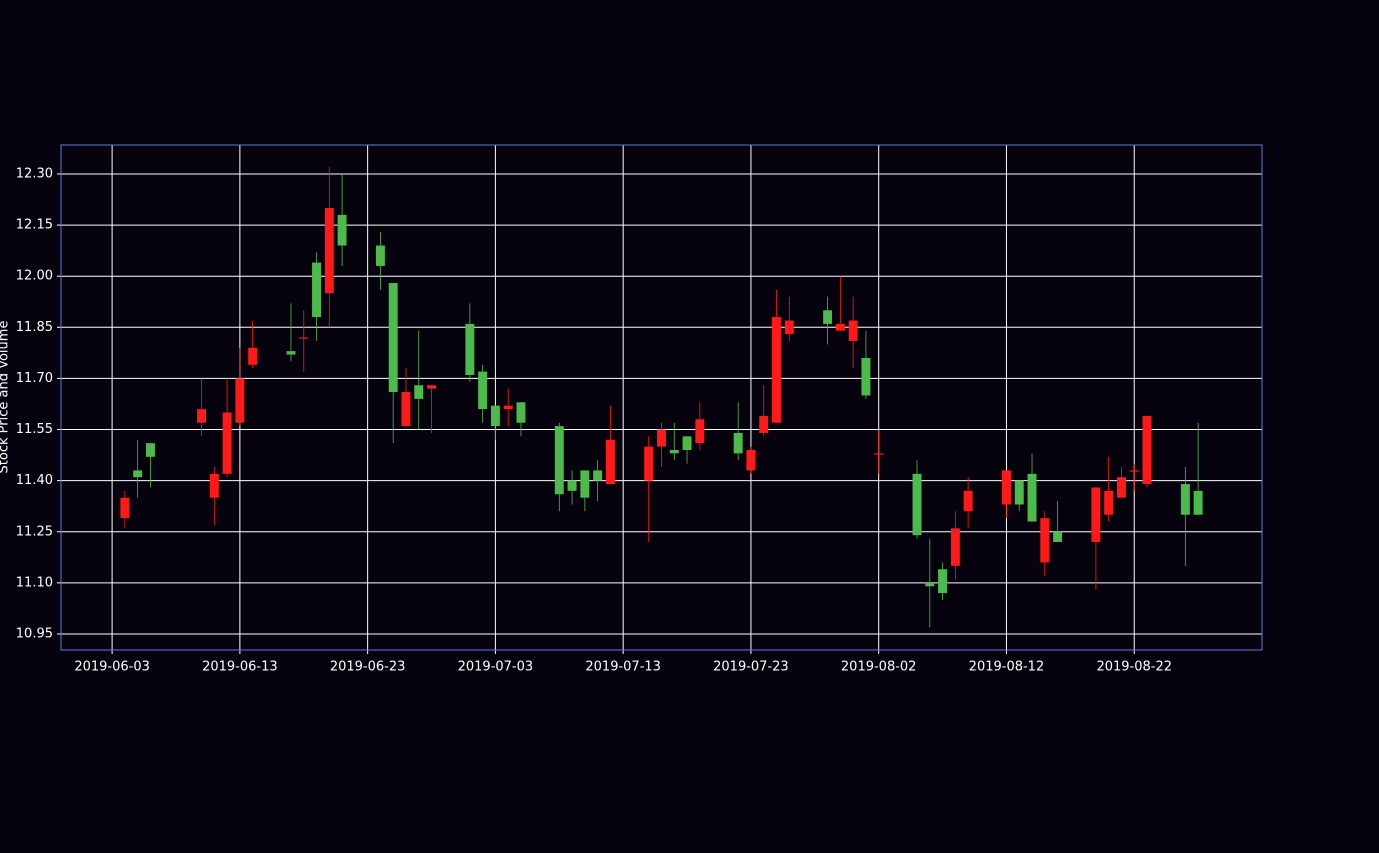 The width and height of the screenshot is (1379, 853). What do you see at coordinates (240, 667) in the screenshot?
I see `x-tick-label: 2019-06-13` at bounding box center [240, 667].